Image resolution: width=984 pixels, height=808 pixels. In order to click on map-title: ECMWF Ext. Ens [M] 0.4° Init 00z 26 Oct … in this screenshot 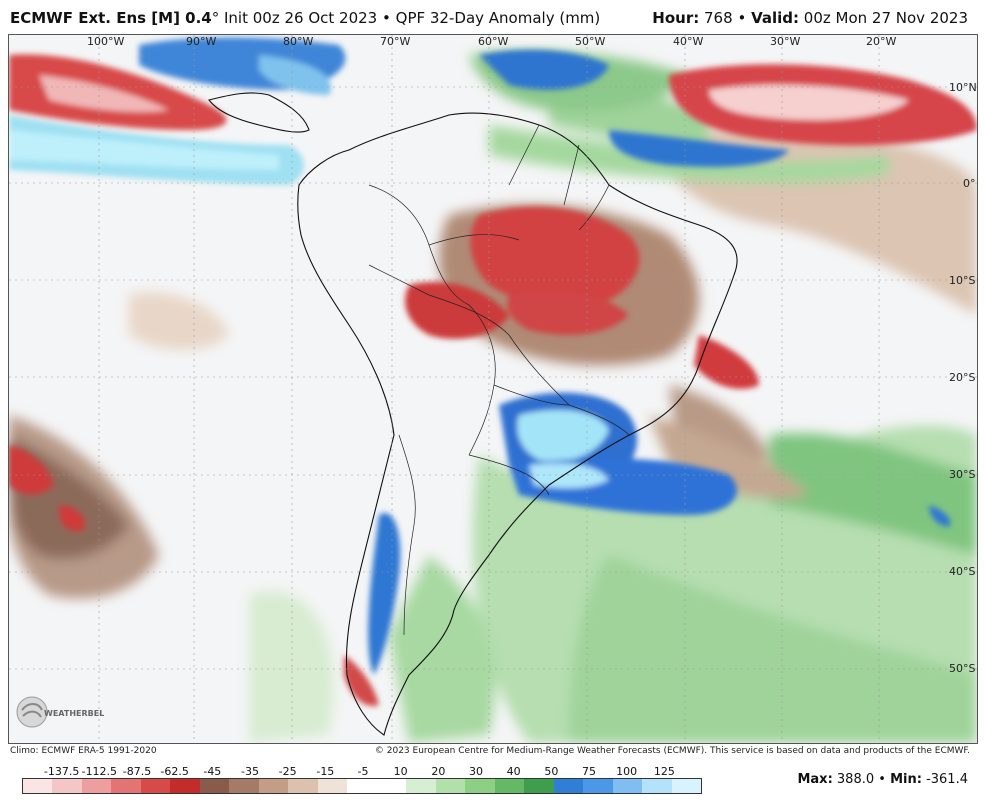, I will do `click(305, 18)`.